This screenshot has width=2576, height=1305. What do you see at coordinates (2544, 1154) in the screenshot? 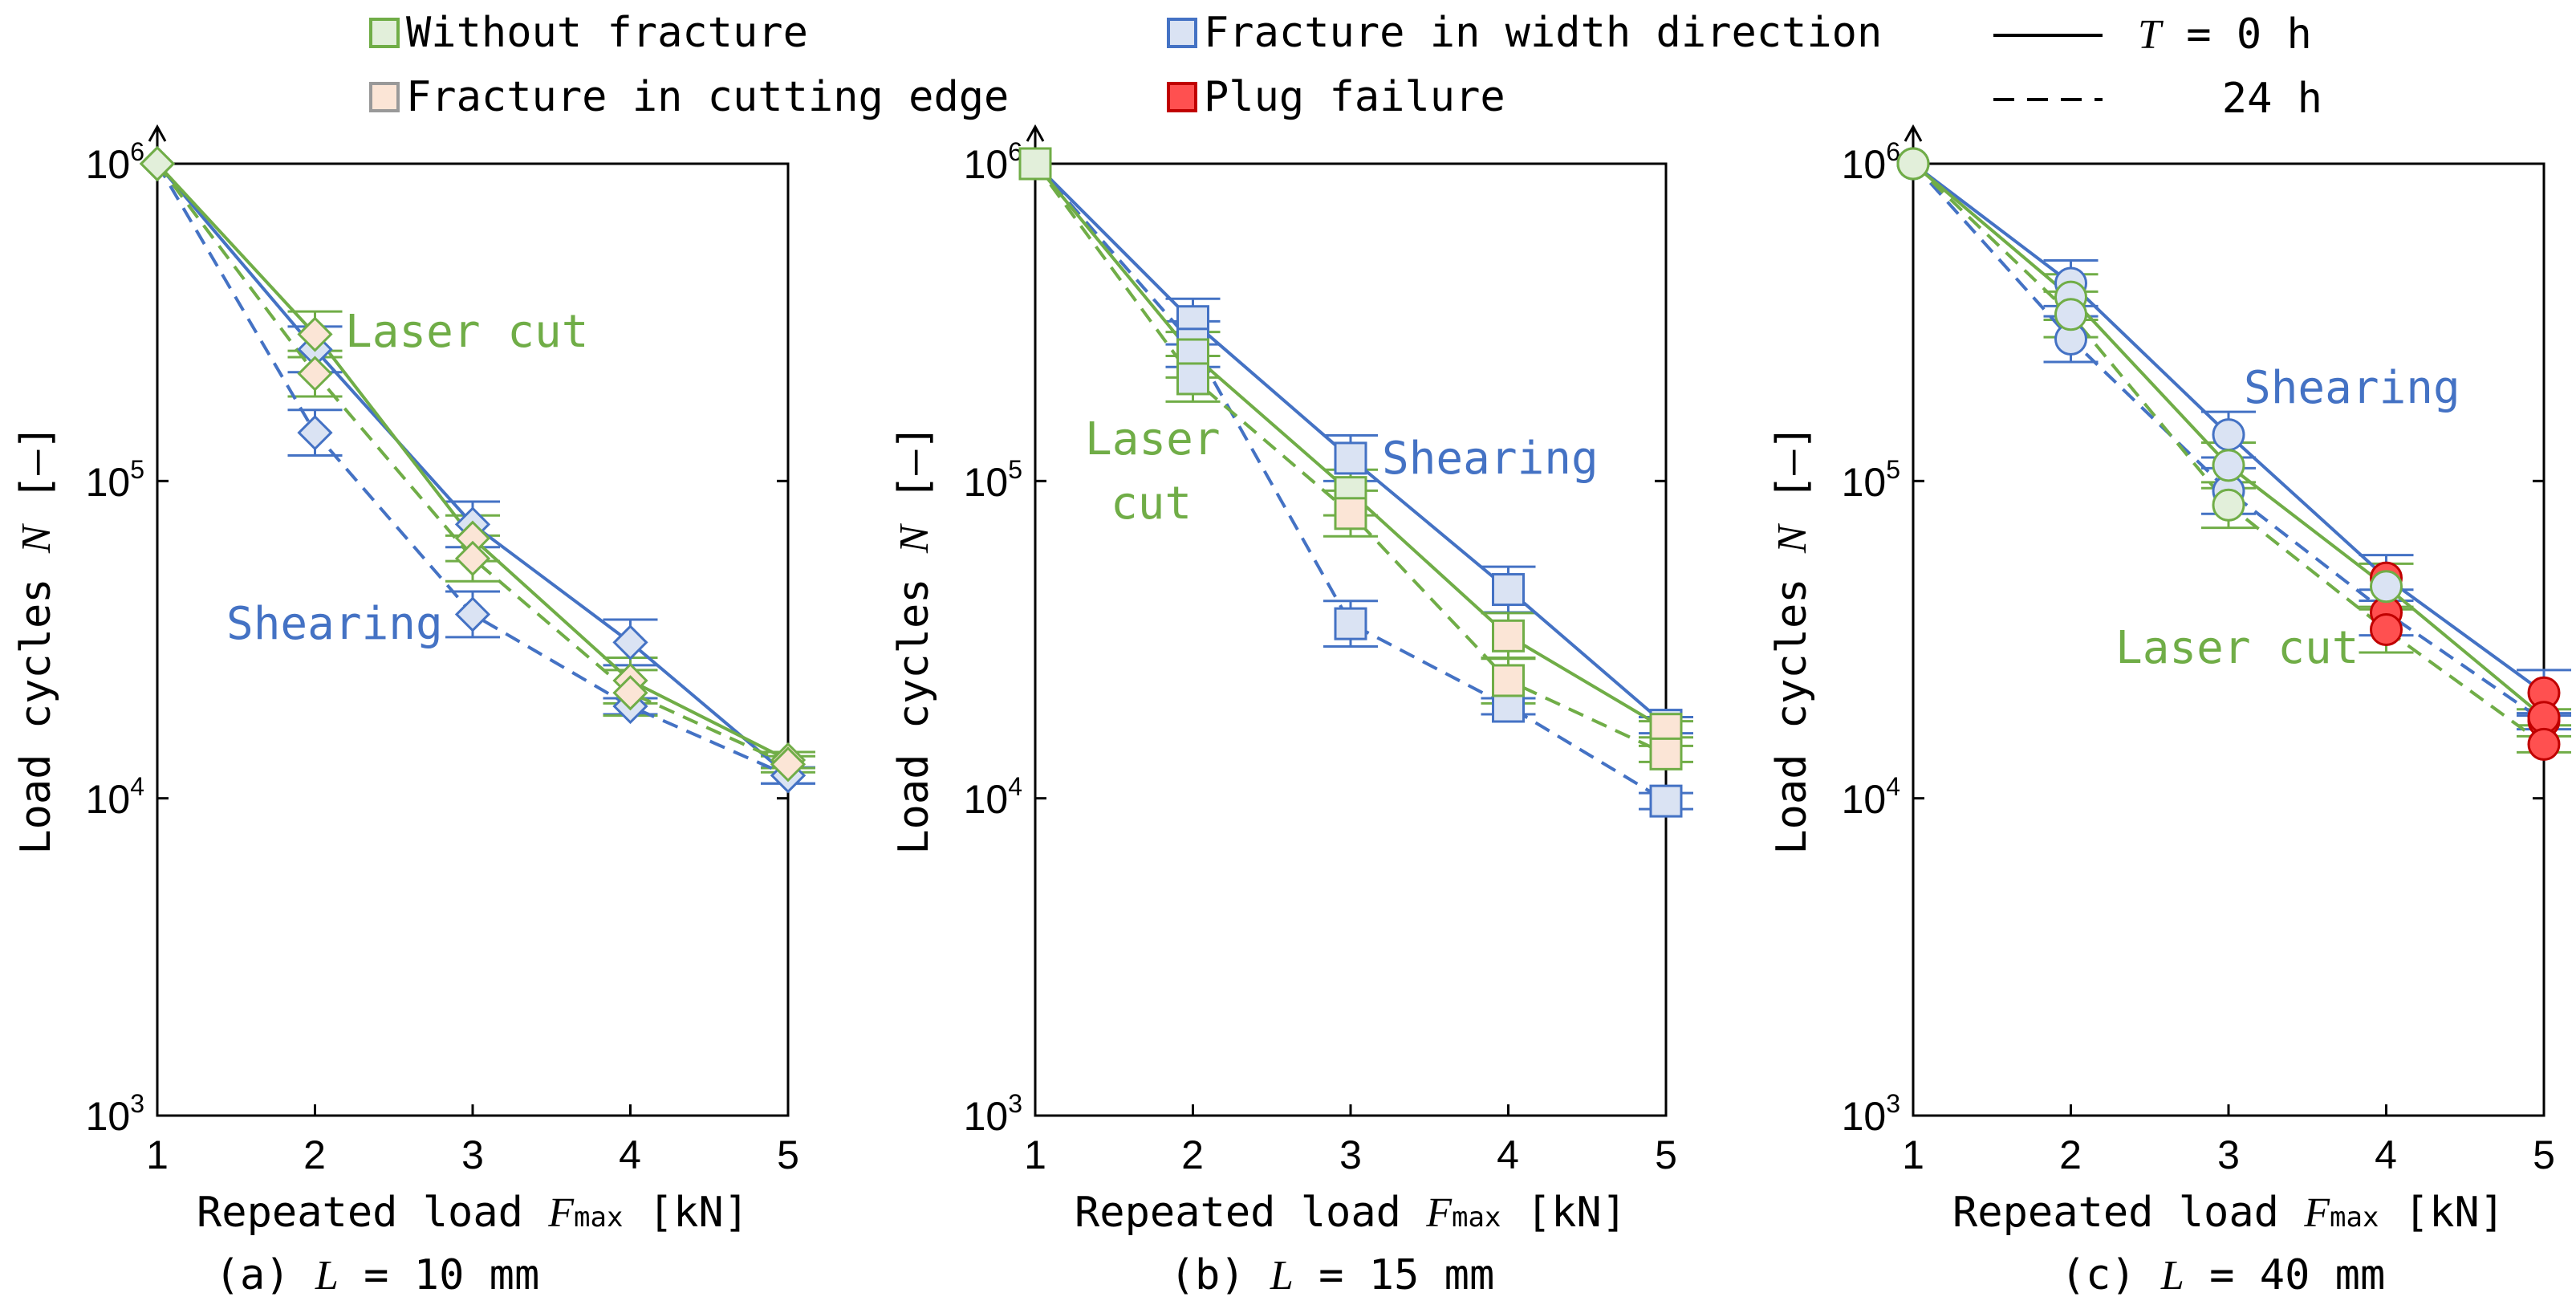
I see `xtick-label-c-5: 5` at bounding box center [2544, 1154].